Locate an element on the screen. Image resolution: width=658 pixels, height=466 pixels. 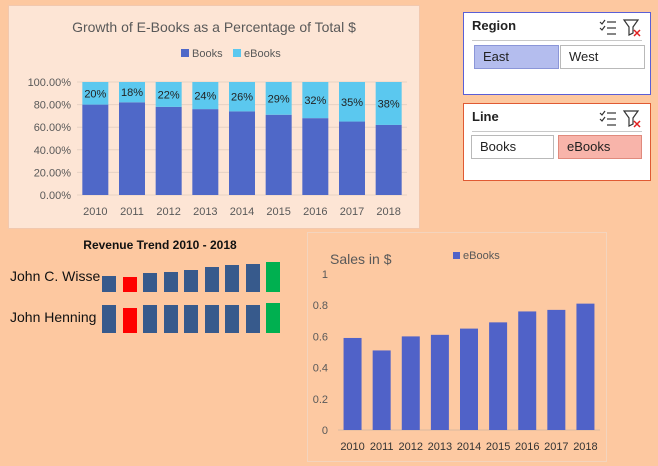
slicer-item-ebooks: eBooks is located at coordinates (600, 147).